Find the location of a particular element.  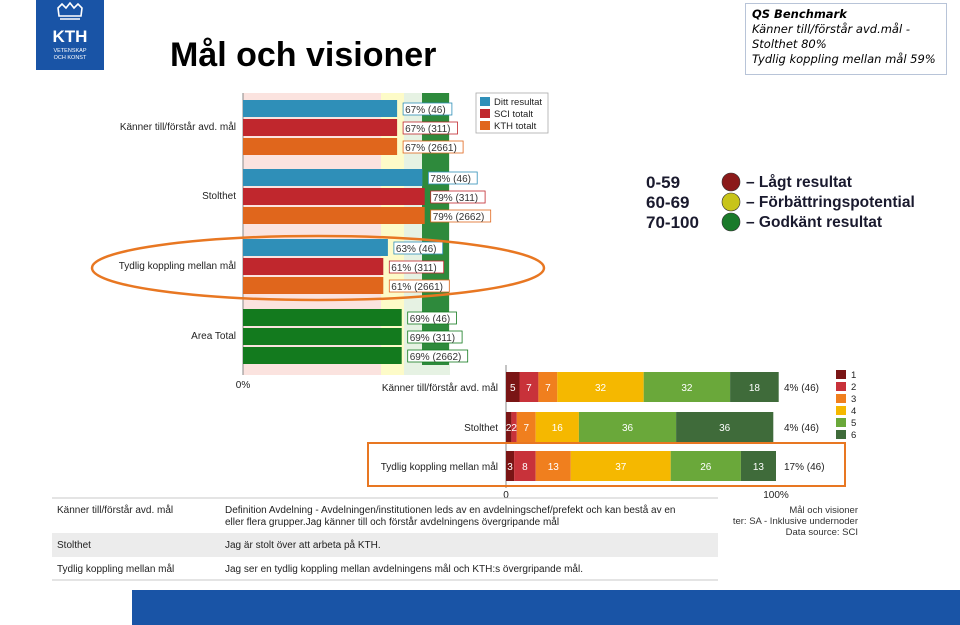

data-label: 67% (2661) is located at coordinates (431, 148).